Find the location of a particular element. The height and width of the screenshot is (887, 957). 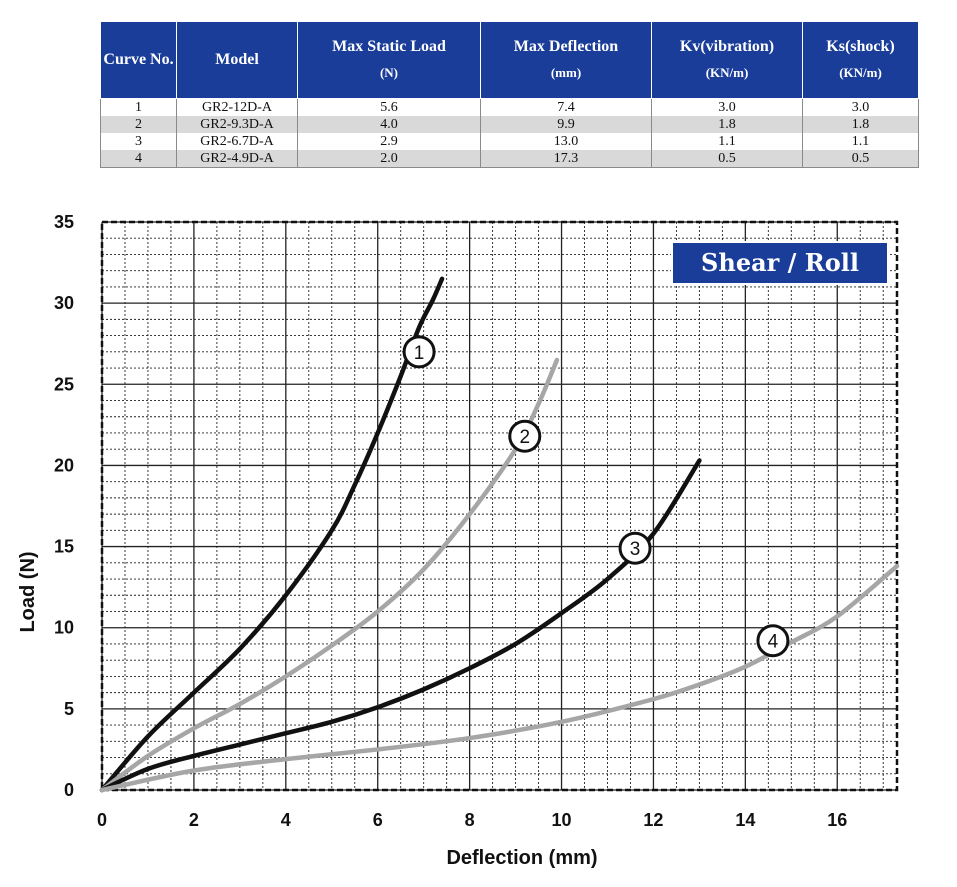

y-tick-label: 0 is located at coordinates (69, 790).